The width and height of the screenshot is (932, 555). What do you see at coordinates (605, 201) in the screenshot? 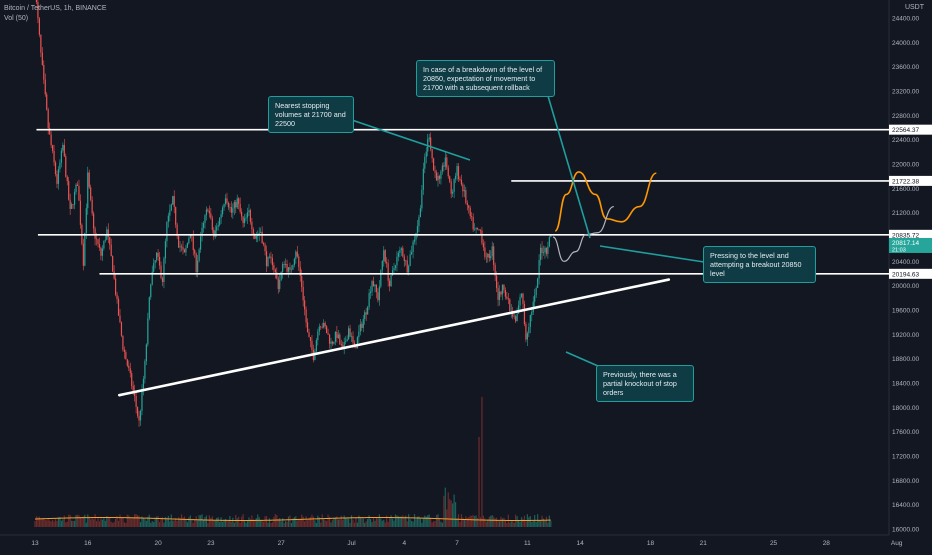
I see `projection-orange-path` at bounding box center [605, 201].